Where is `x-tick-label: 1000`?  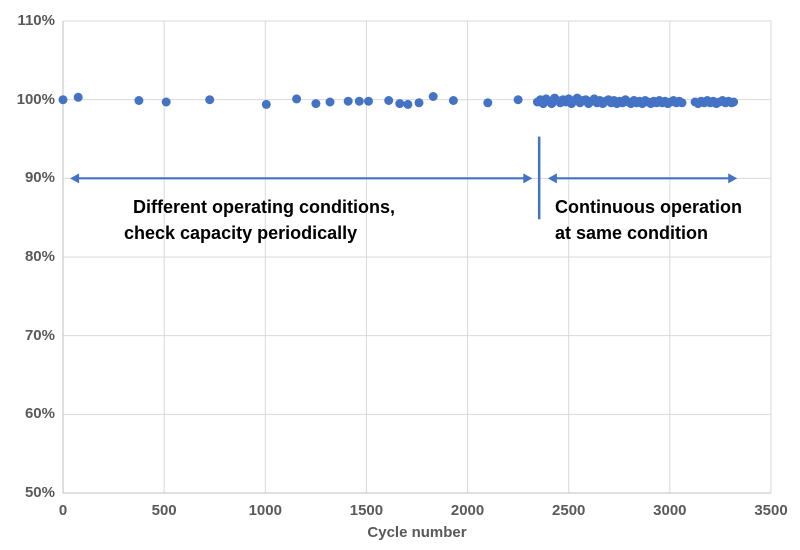 x-tick-label: 1000 is located at coordinates (265, 510).